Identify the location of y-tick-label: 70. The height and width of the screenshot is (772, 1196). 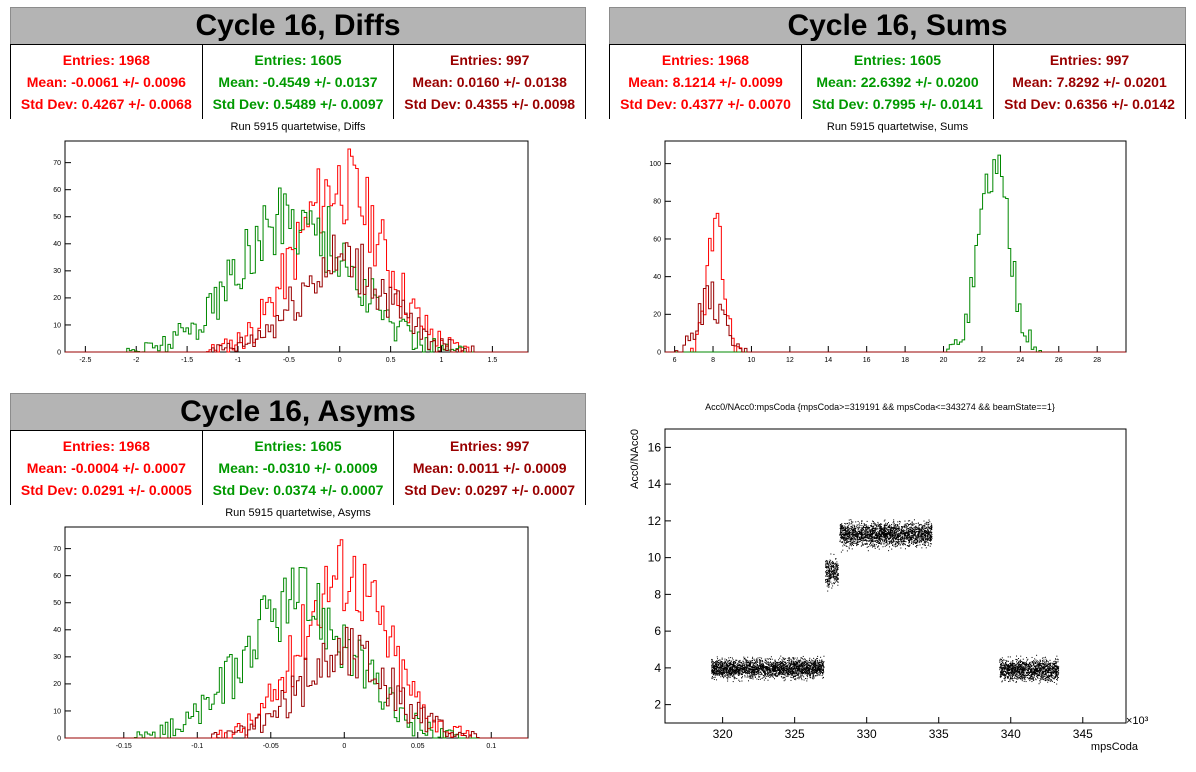
(57, 549).